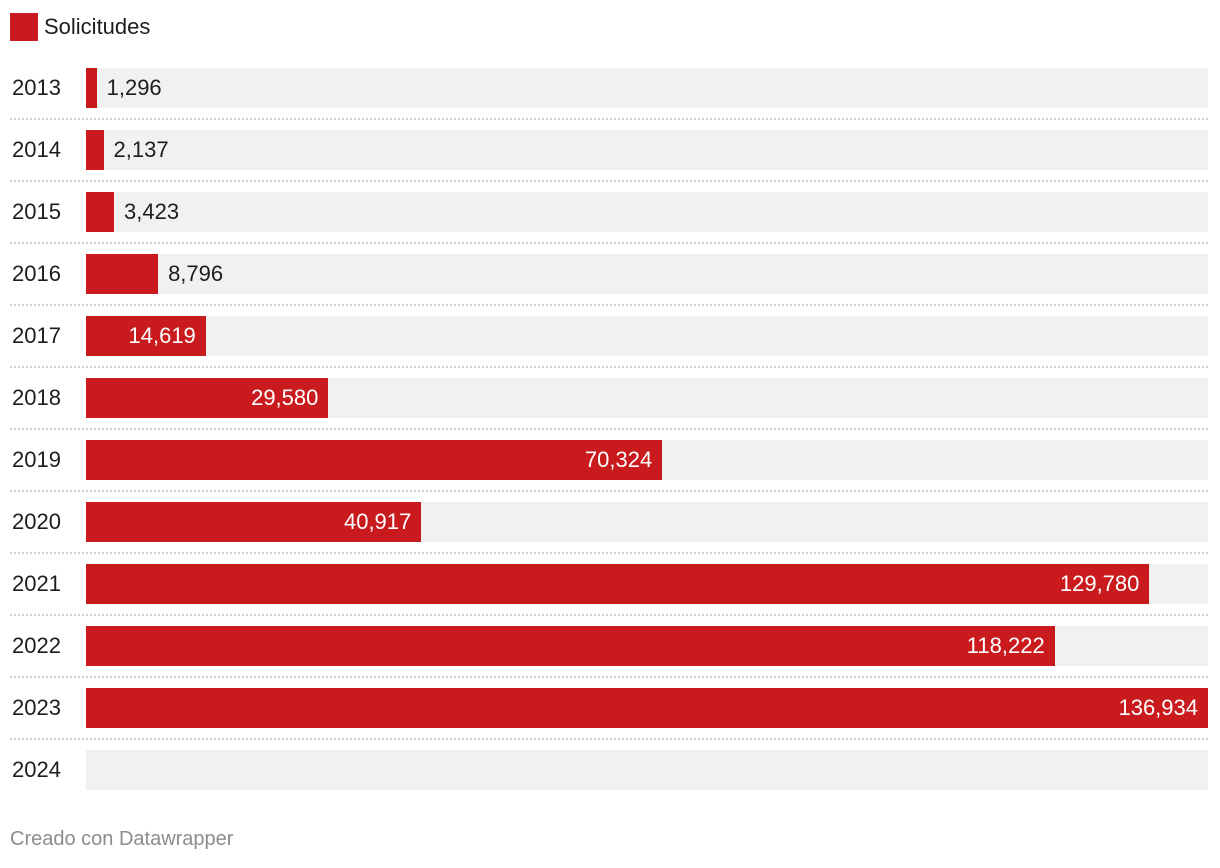 This screenshot has width=1220, height=868. I want to click on bar-row-2023: 2023 136,934, so click(610, 719).